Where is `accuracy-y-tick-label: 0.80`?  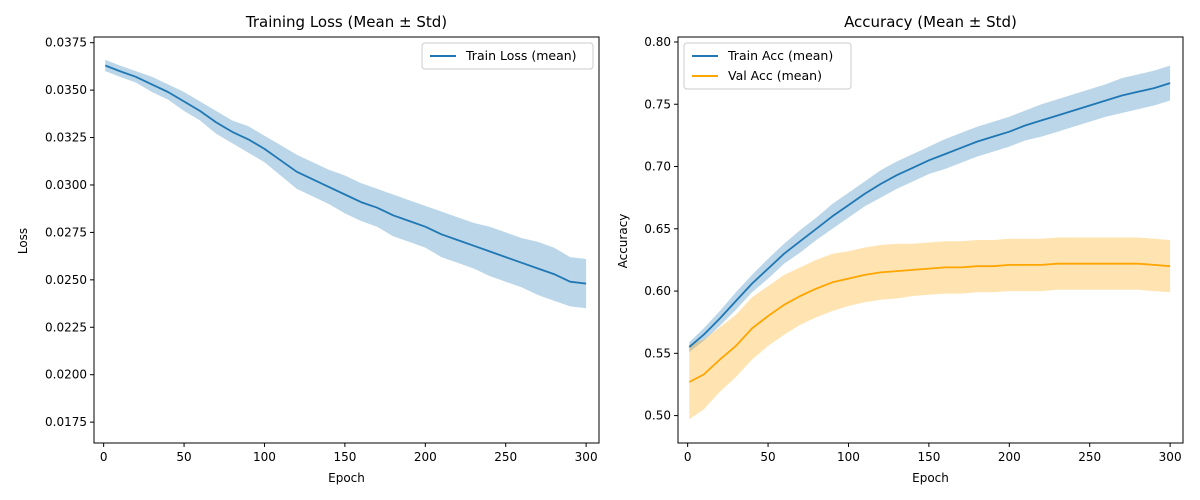
accuracy-y-tick-label: 0.80 is located at coordinates (657, 42).